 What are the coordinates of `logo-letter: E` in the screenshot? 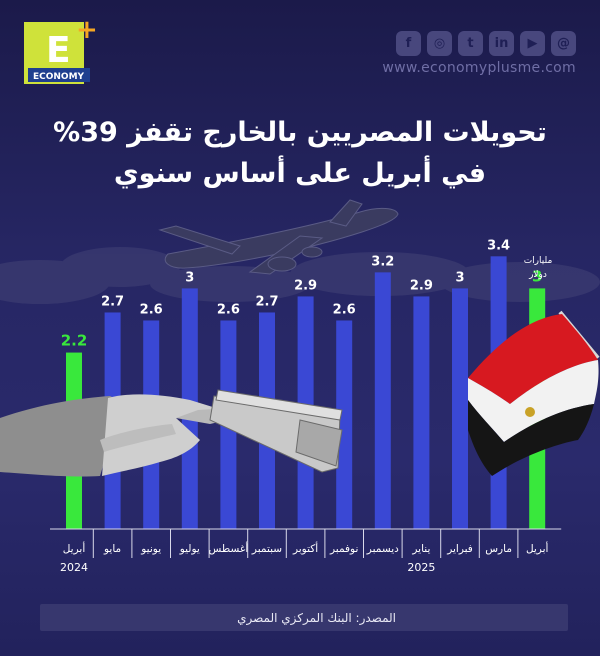 It's located at (58, 50).